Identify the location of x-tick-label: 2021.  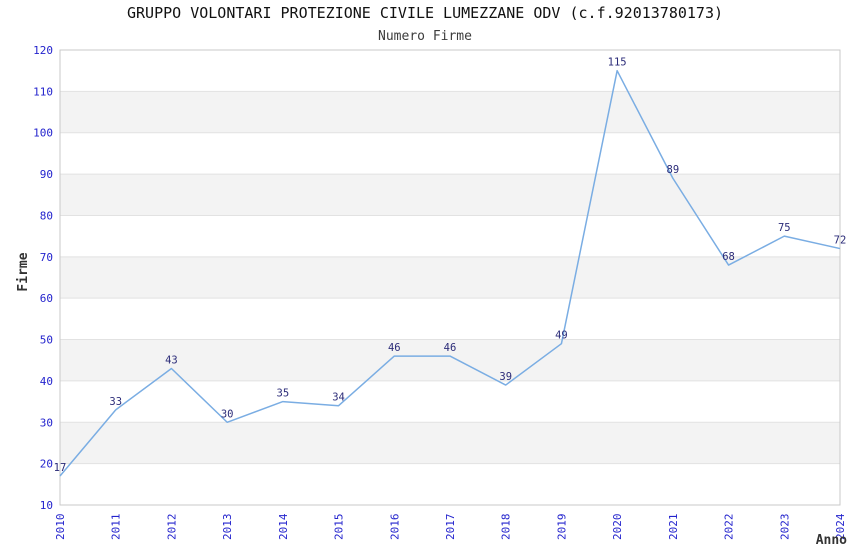
(673, 527).